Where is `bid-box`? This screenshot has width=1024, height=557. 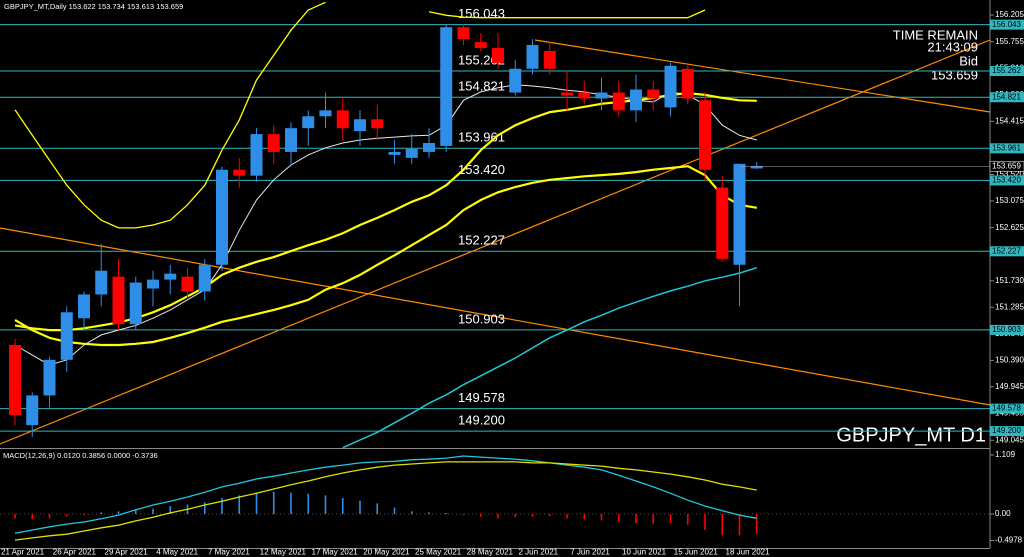 bid-box is located at coordinates (1006, 166).